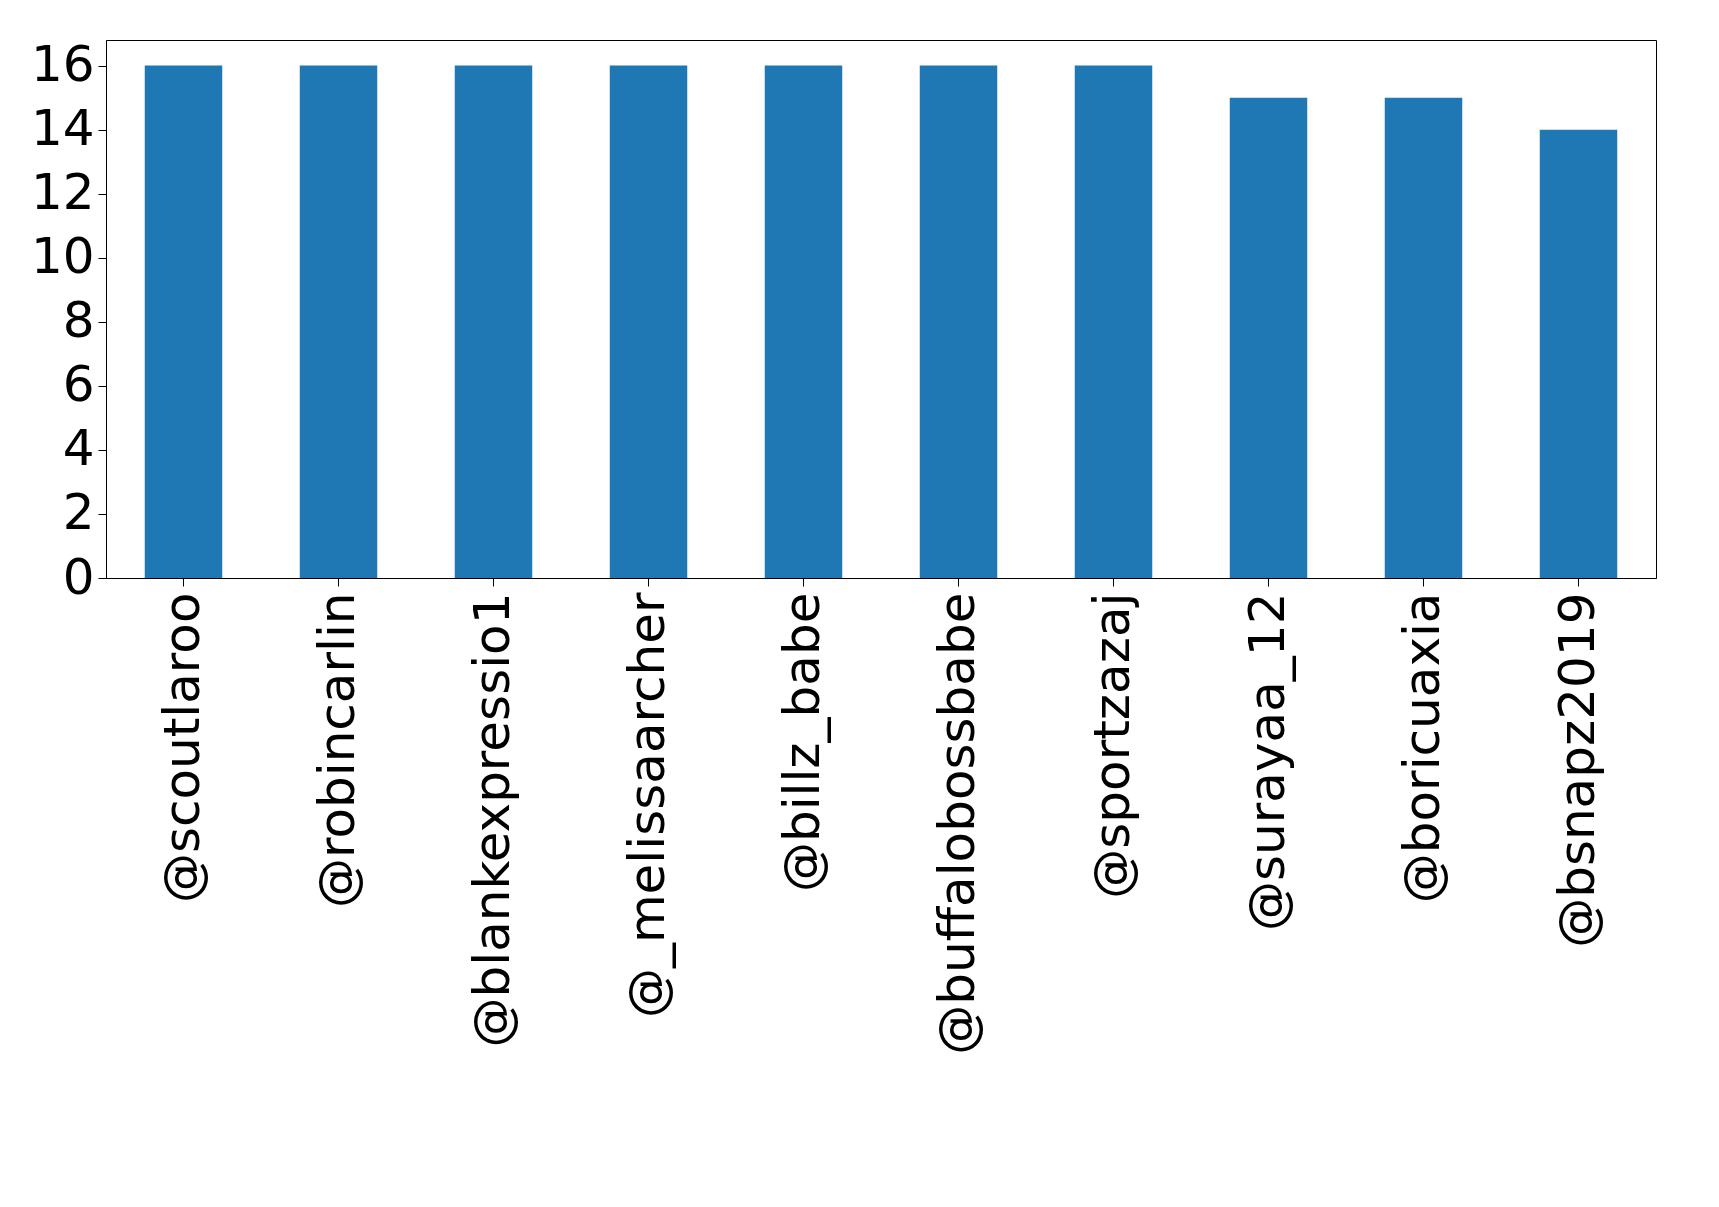  Describe the element at coordinates (491, 820) in the screenshot. I see `x-tick-label: @blankexpressio1` at that location.